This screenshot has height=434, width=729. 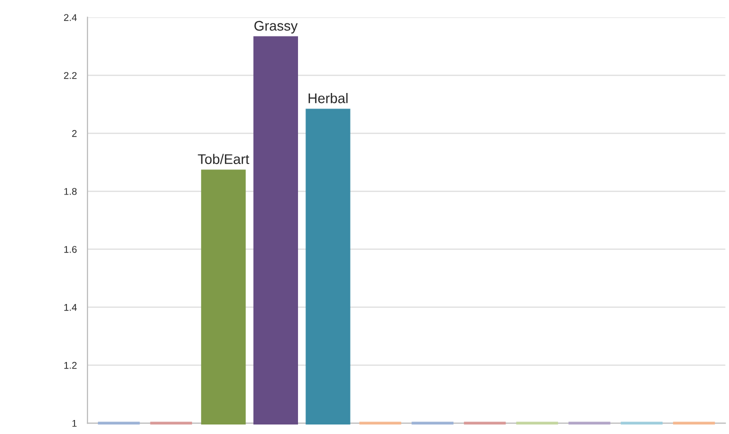 I want to click on y-tick-label: 1.2, so click(x=70, y=365).